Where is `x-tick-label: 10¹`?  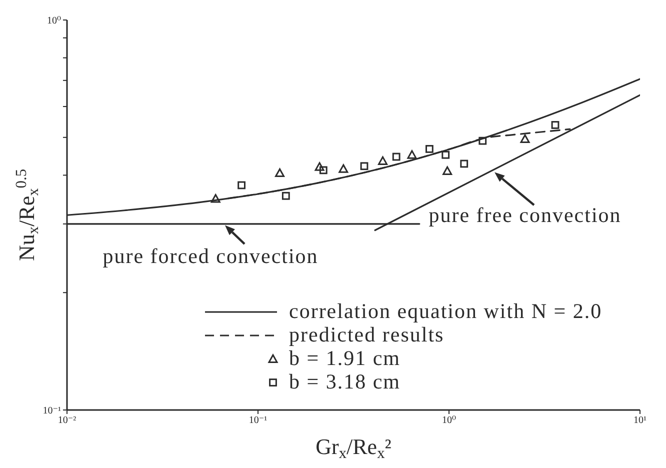
x-tick-label: 10¹ is located at coordinates (640, 420).